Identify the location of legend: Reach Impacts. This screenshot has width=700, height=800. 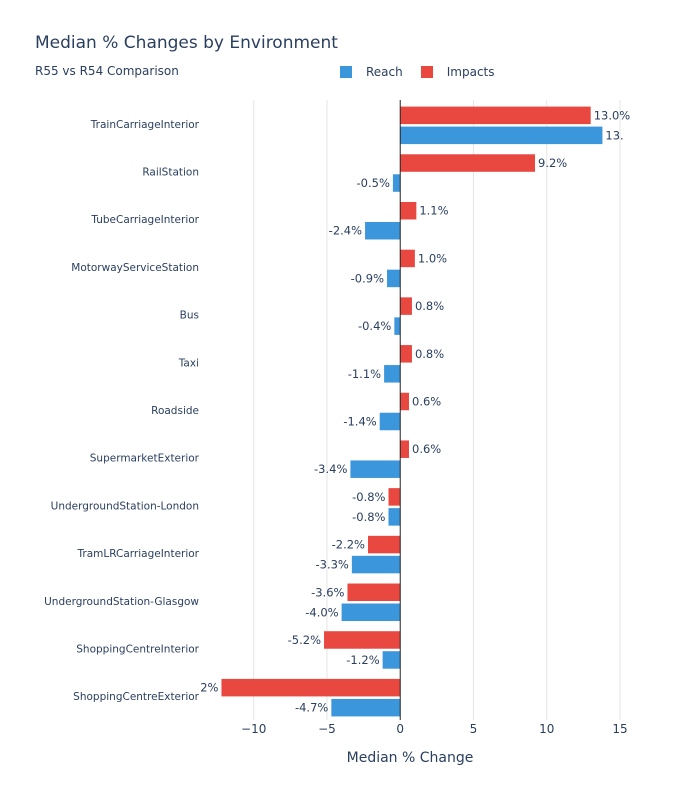
(426, 72).